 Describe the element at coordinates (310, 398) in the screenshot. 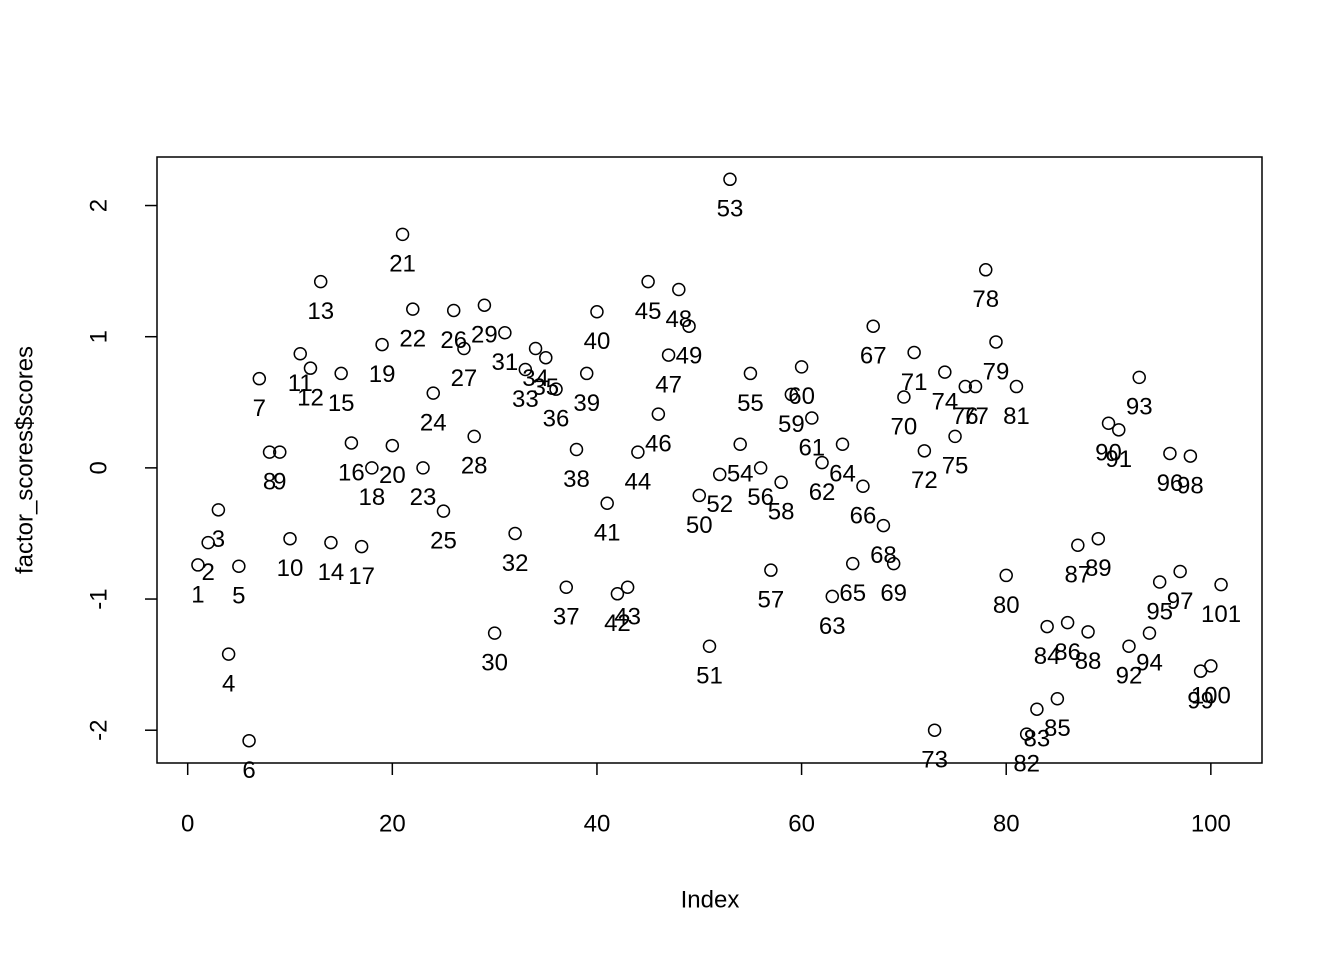

I see `point-label: 12` at that location.